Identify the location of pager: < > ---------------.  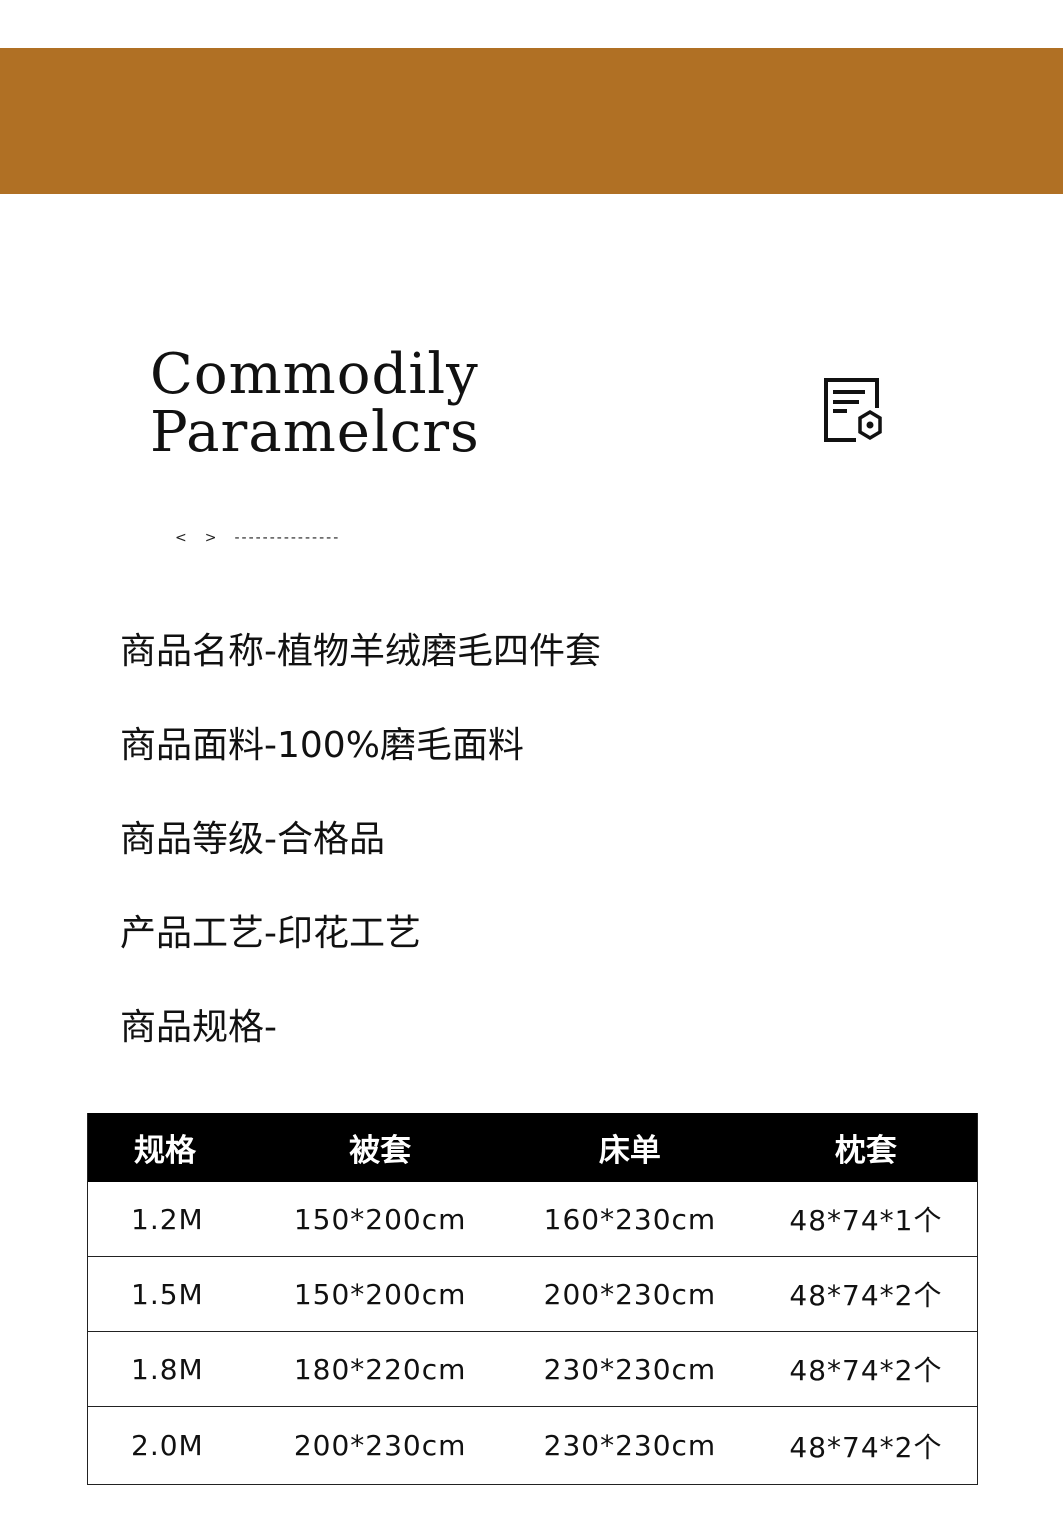
(257, 538).